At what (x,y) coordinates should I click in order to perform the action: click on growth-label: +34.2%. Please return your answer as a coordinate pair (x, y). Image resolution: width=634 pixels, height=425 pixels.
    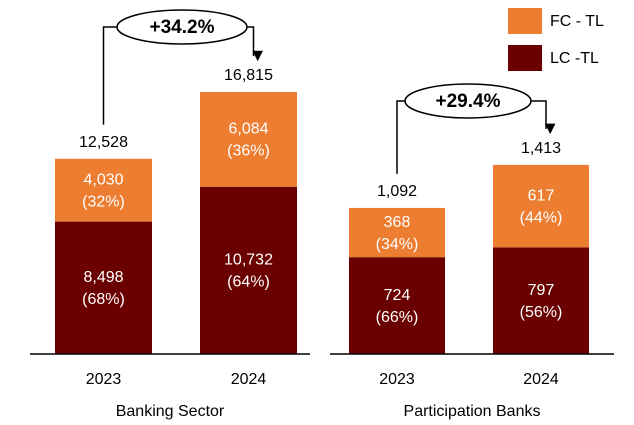
    Looking at the image, I should click on (182, 27).